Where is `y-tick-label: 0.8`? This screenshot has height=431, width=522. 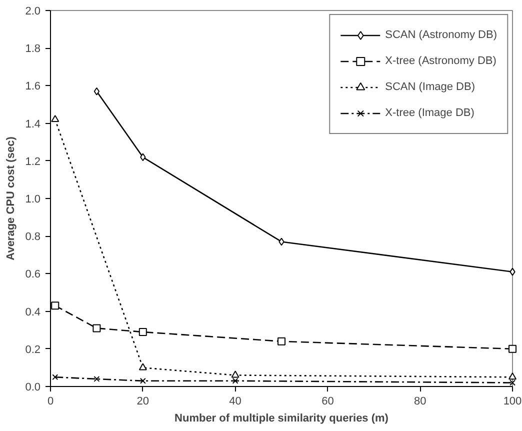
y-tick-label: 0.8 is located at coordinates (33, 237).